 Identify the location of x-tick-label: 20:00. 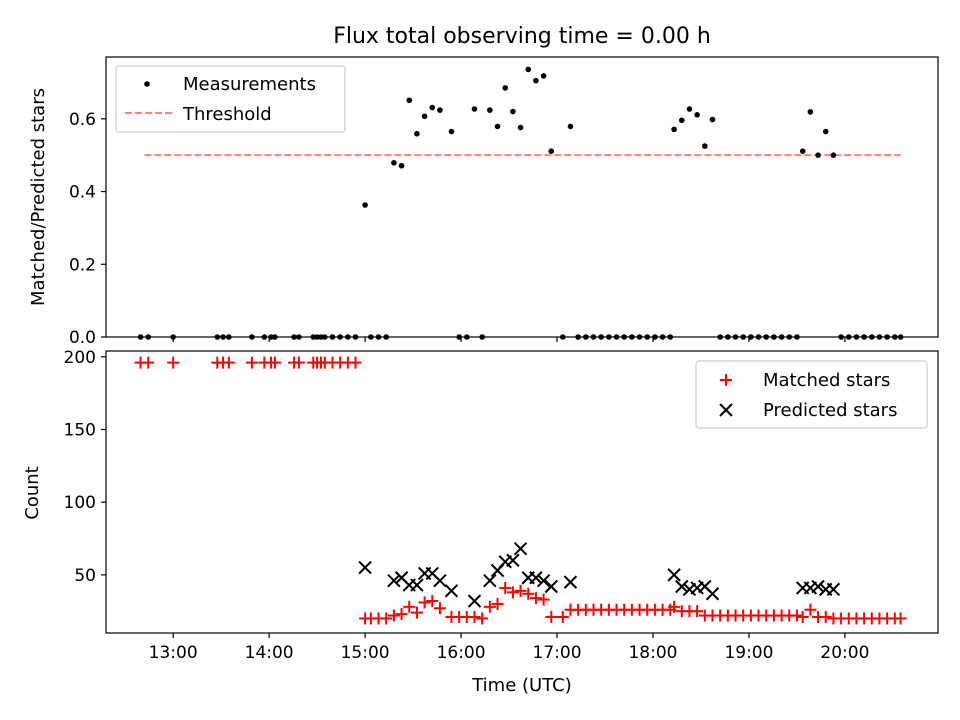
(844, 653).